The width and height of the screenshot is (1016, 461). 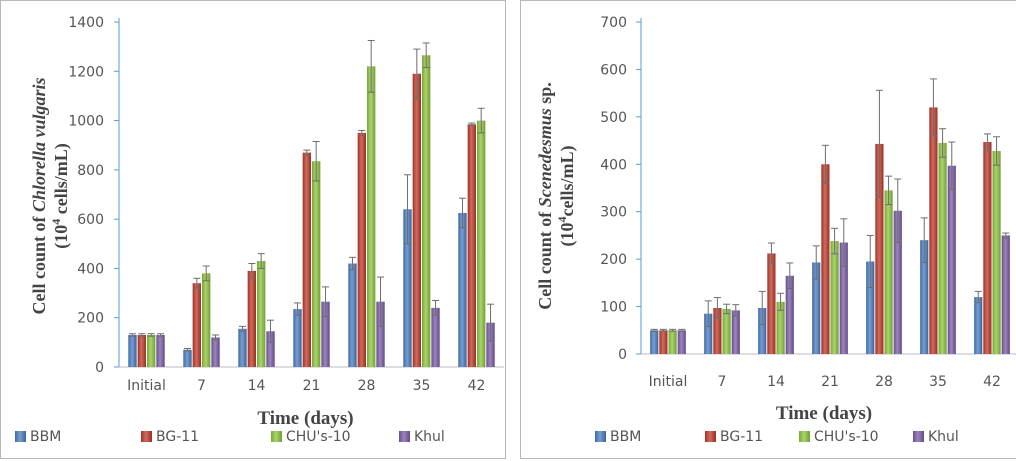 What do you see at coordinates (613, 308) in the screenshot?
I see `y-tick-label: 100` at bounding box center [613, 308].